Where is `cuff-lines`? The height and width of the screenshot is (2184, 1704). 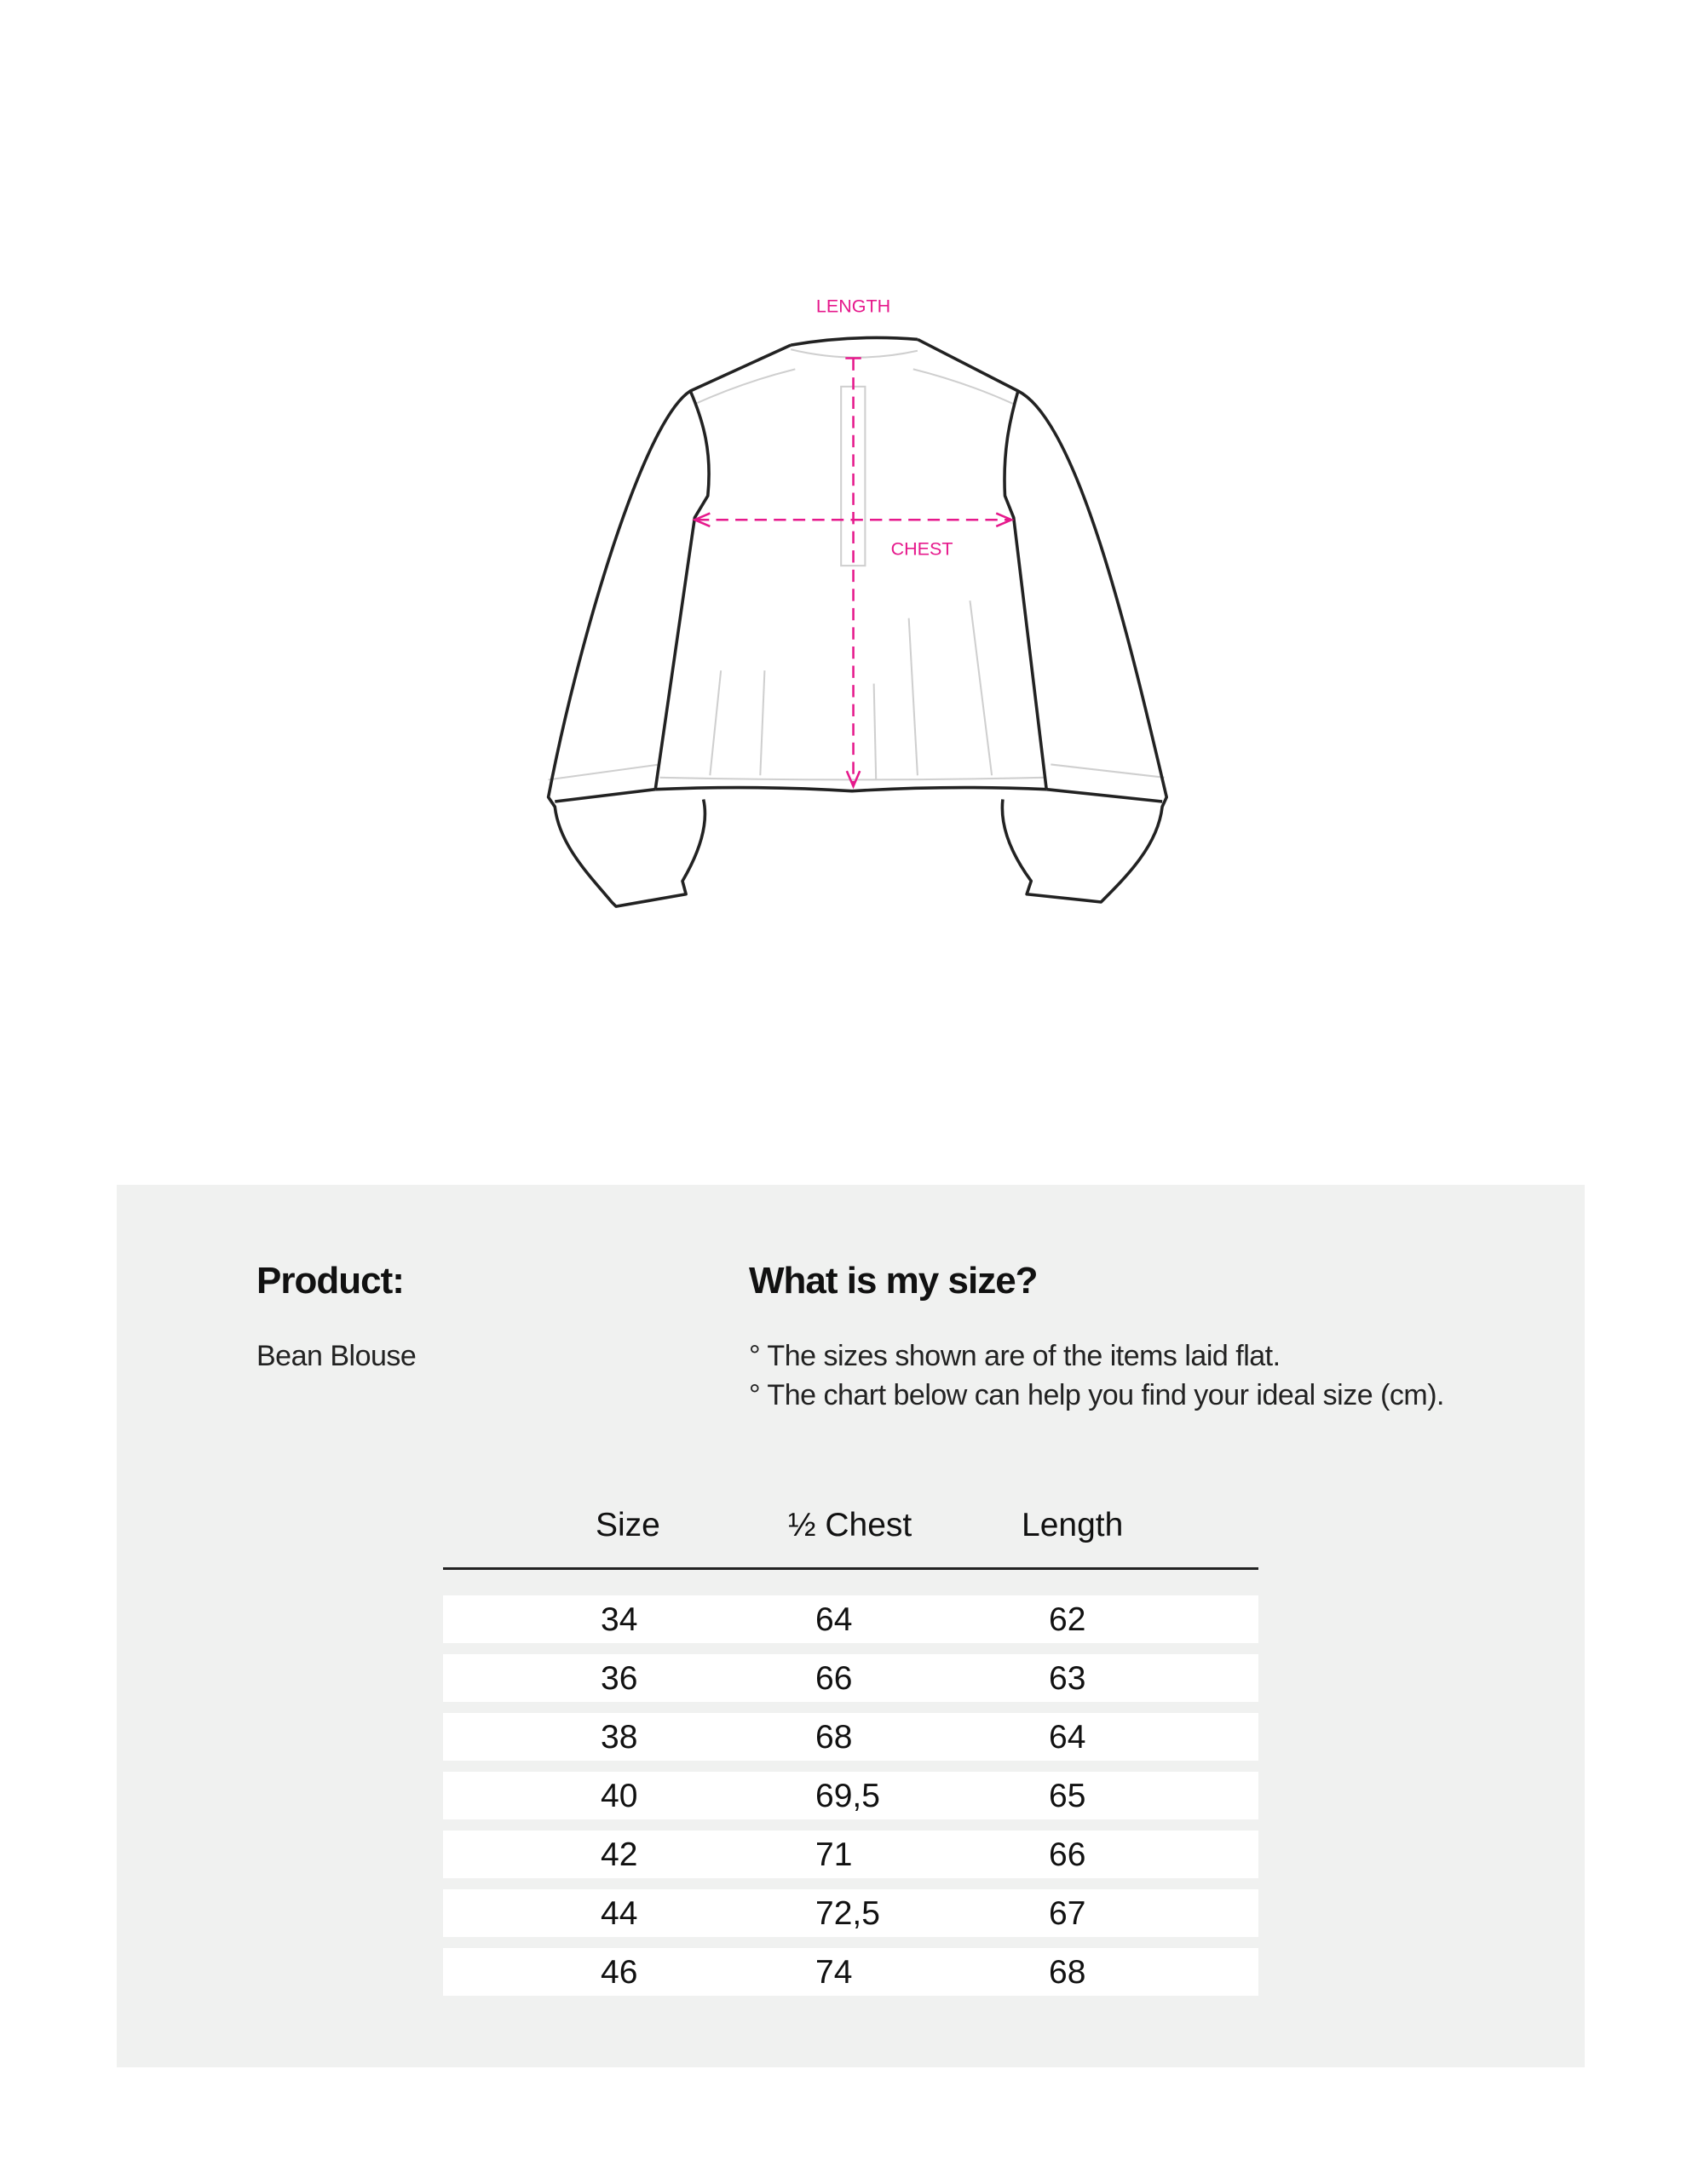 cuff-lines is located at coordinates (859, 795).